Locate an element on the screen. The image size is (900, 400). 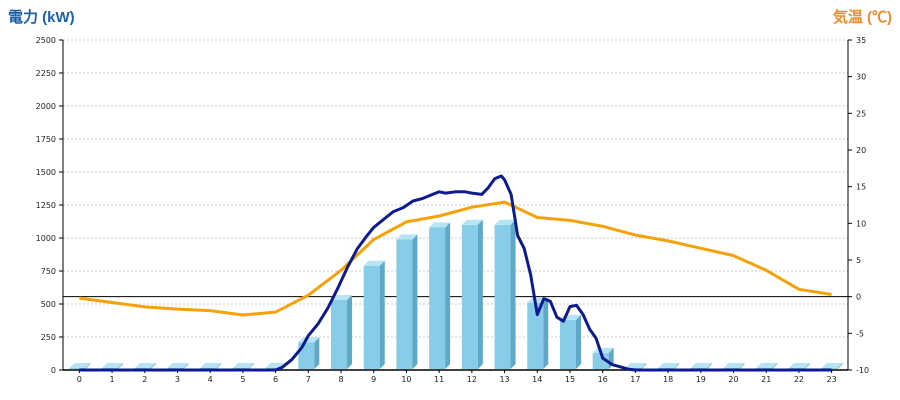
x-tick-label: 13 is located at coordinates (504, 379).